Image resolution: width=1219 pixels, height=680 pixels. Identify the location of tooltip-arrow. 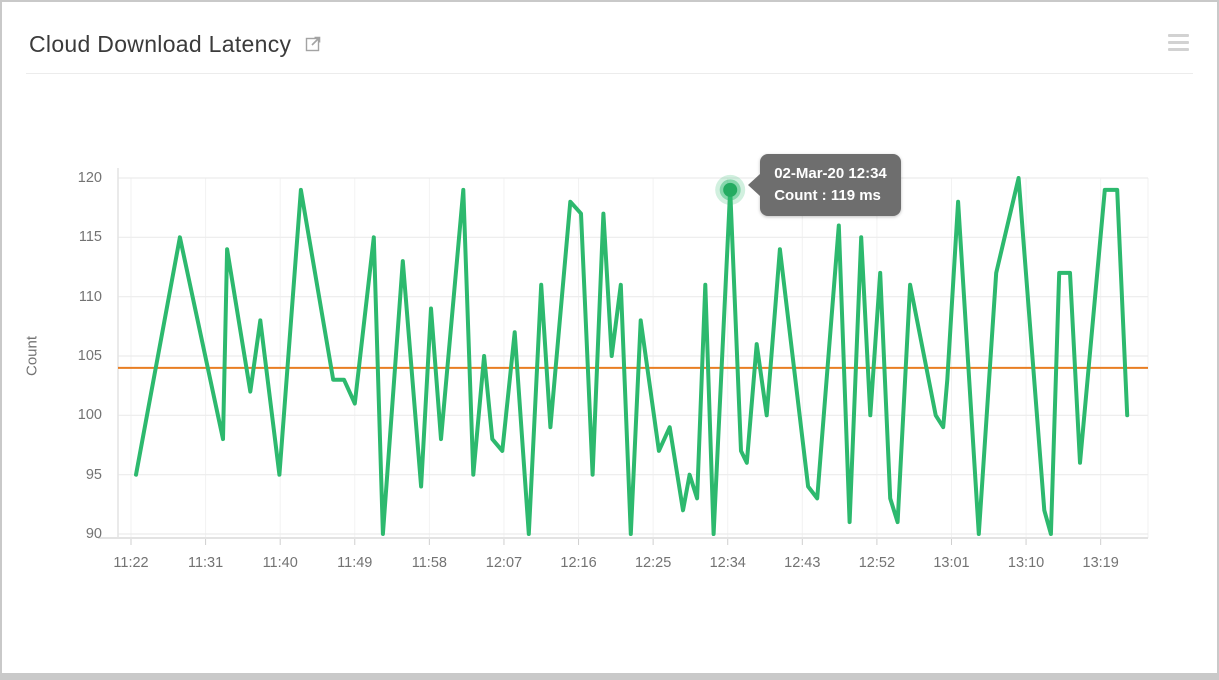
(754, 184).